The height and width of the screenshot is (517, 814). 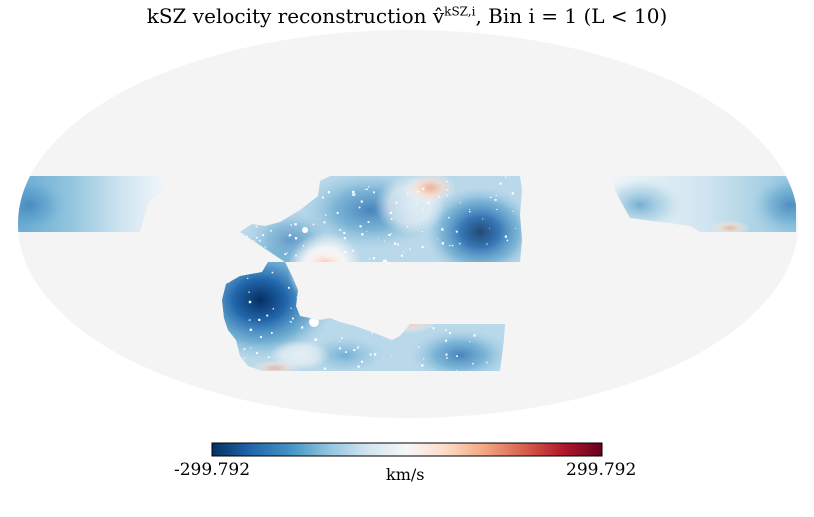 What do you see at coordinates (571, 16) in the screenshot?
I see `title-suffix: , Bin i = 1 (L < 10)` at bounding box center [571, 16].